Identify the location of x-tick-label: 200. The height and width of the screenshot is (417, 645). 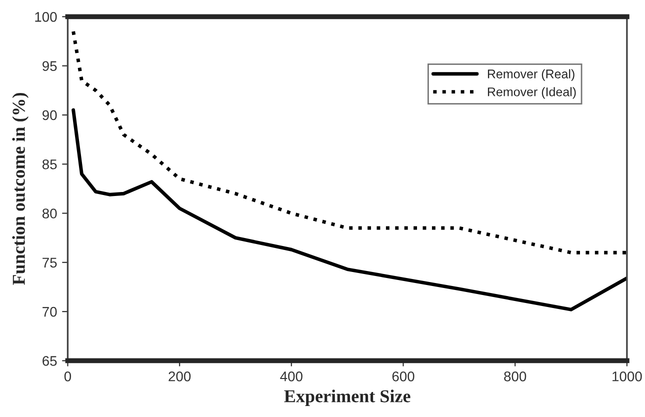
(179, 376).